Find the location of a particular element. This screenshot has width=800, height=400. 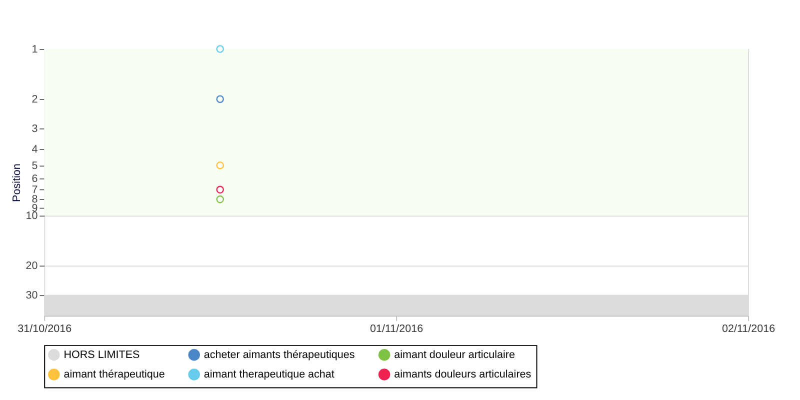

y-tick-label: 1 is located at coordinates (35, 49).